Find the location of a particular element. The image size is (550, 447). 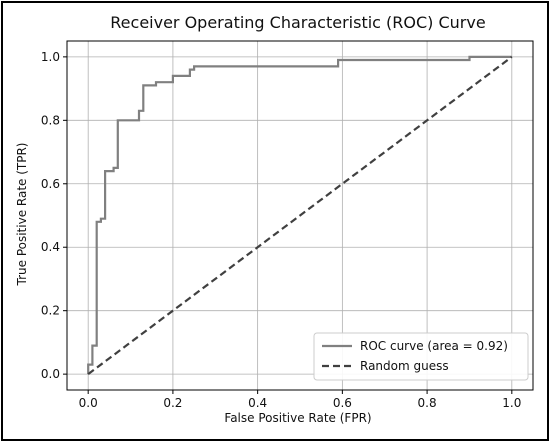

legend: ROC curve (area = 0.92) Random guess is located at coordinates (421, 356).